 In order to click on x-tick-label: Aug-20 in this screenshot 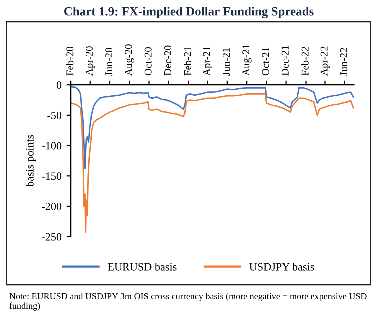, I will do `click(129, 60)`.